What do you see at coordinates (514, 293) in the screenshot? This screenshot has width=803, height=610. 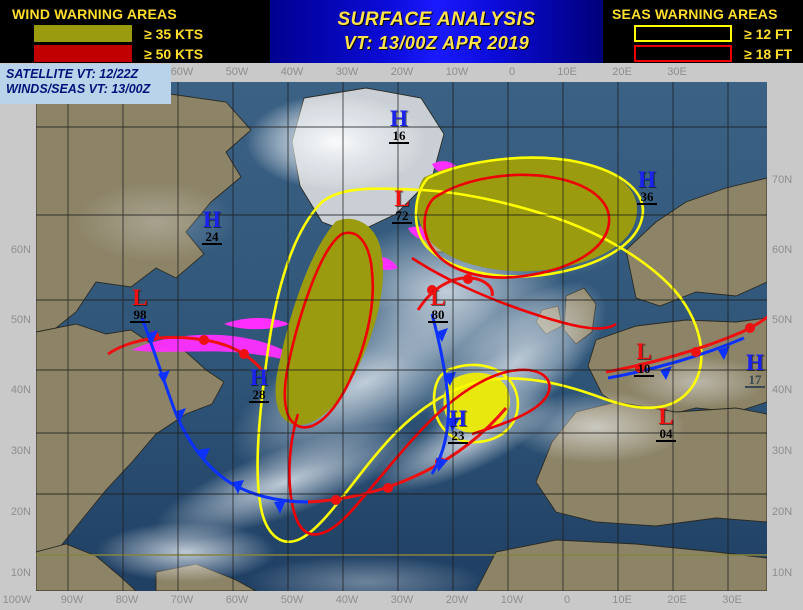 I see `seas-18ft-contour-link` at bounding box center [514, 293].